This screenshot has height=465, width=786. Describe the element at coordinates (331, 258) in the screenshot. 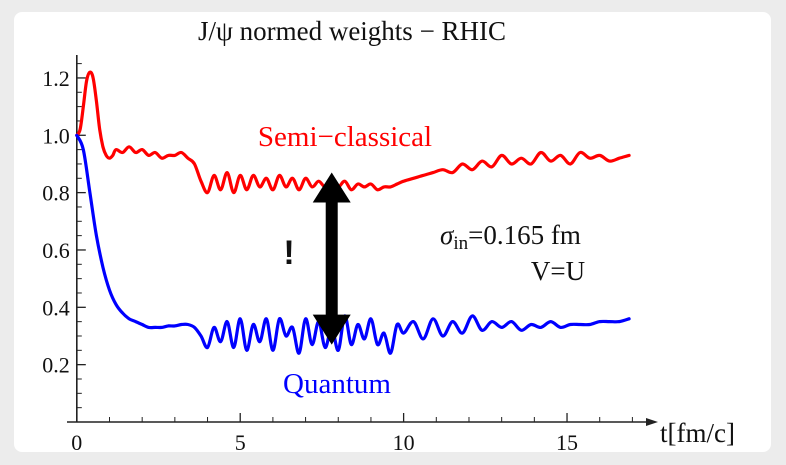

I see `double-arrow-icon` at that location.